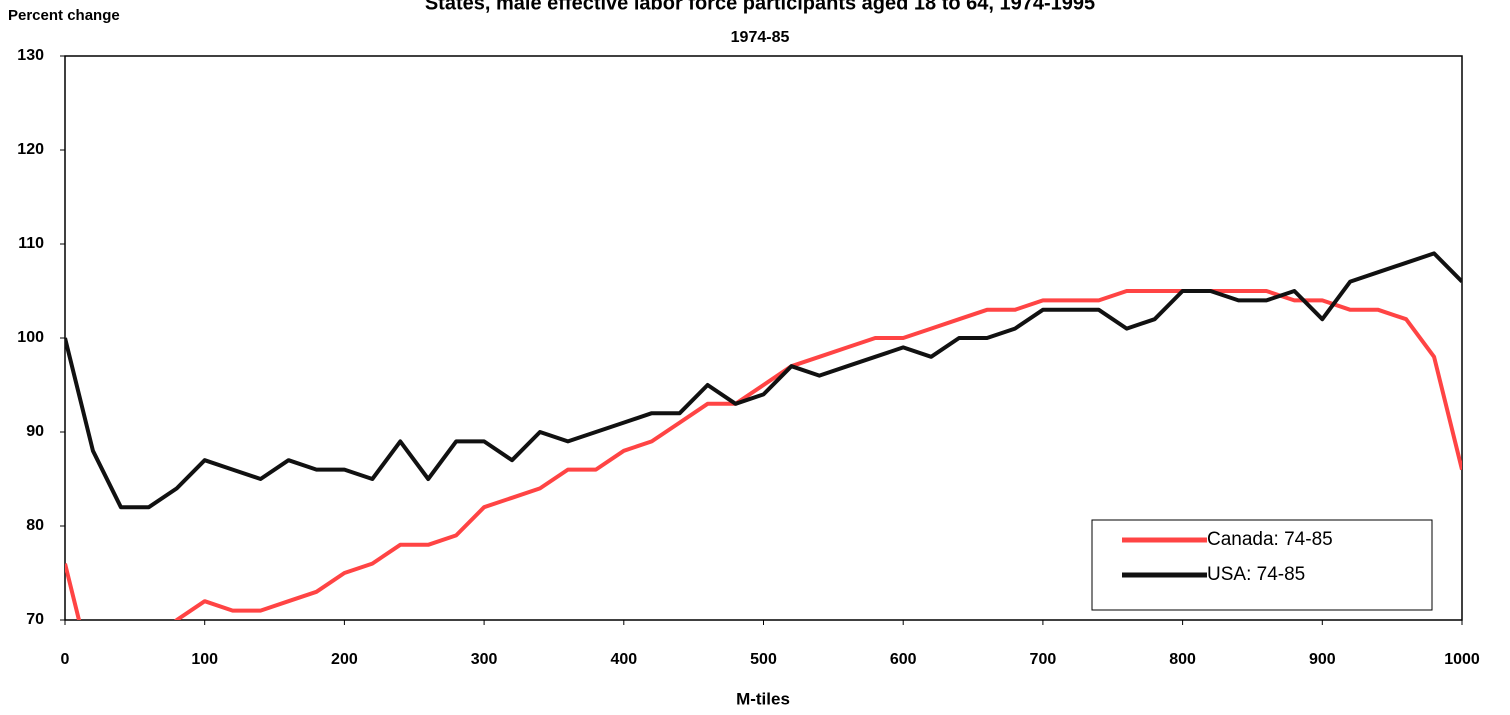 The width and height of the screenshot is (1510, 715). I want to click on y-tick-label: 120, so click(30, 149).